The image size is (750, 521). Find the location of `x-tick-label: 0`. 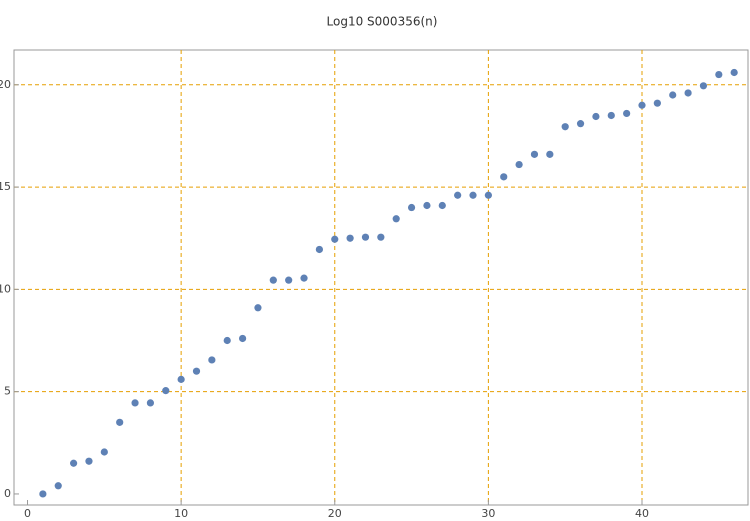

x-tick-label: 0 is located at coordinates (27, 513).